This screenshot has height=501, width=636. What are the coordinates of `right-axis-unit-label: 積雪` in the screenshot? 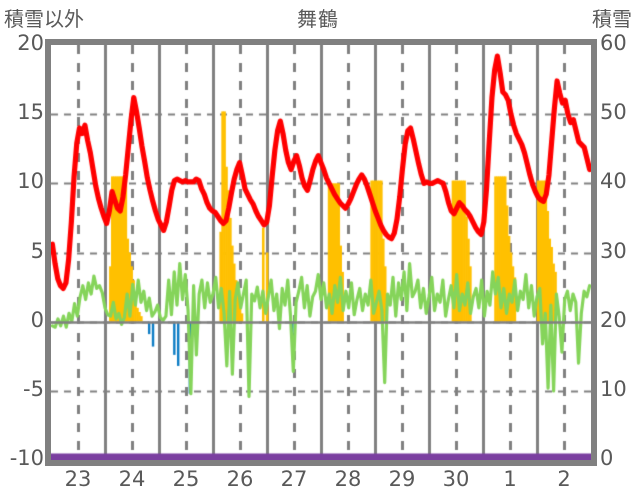 It's located at (612, 19).